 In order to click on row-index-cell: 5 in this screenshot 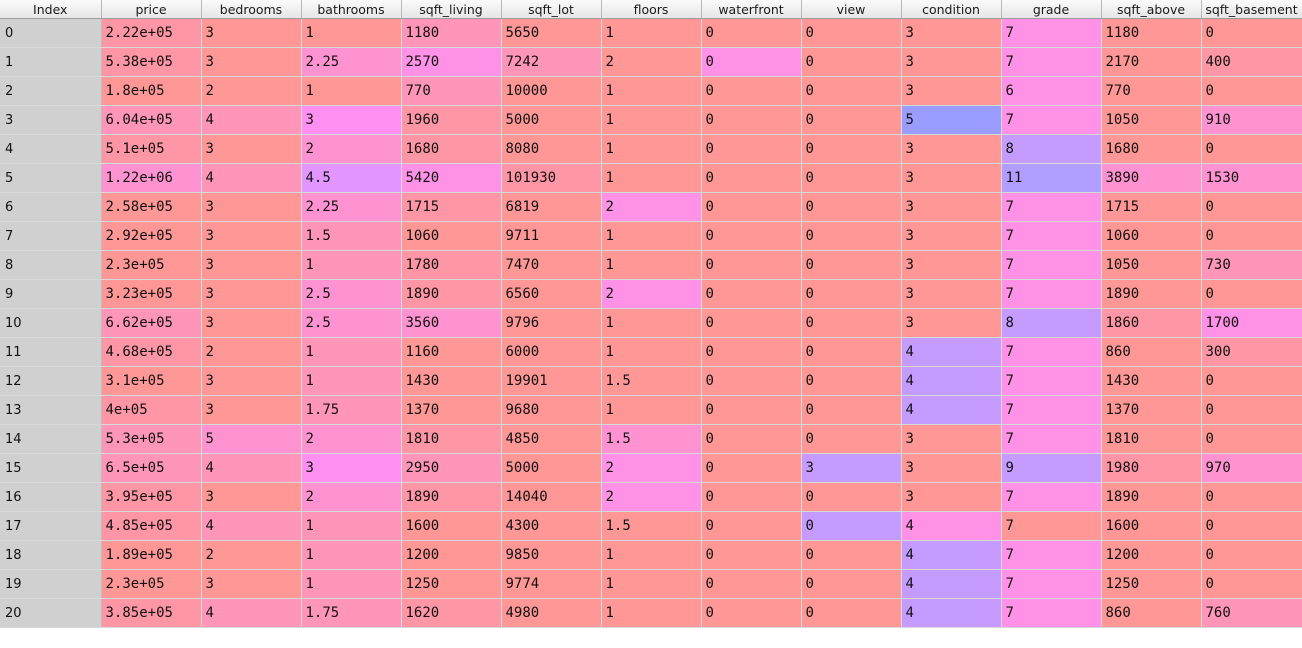, I will do `click(51, 178)`.